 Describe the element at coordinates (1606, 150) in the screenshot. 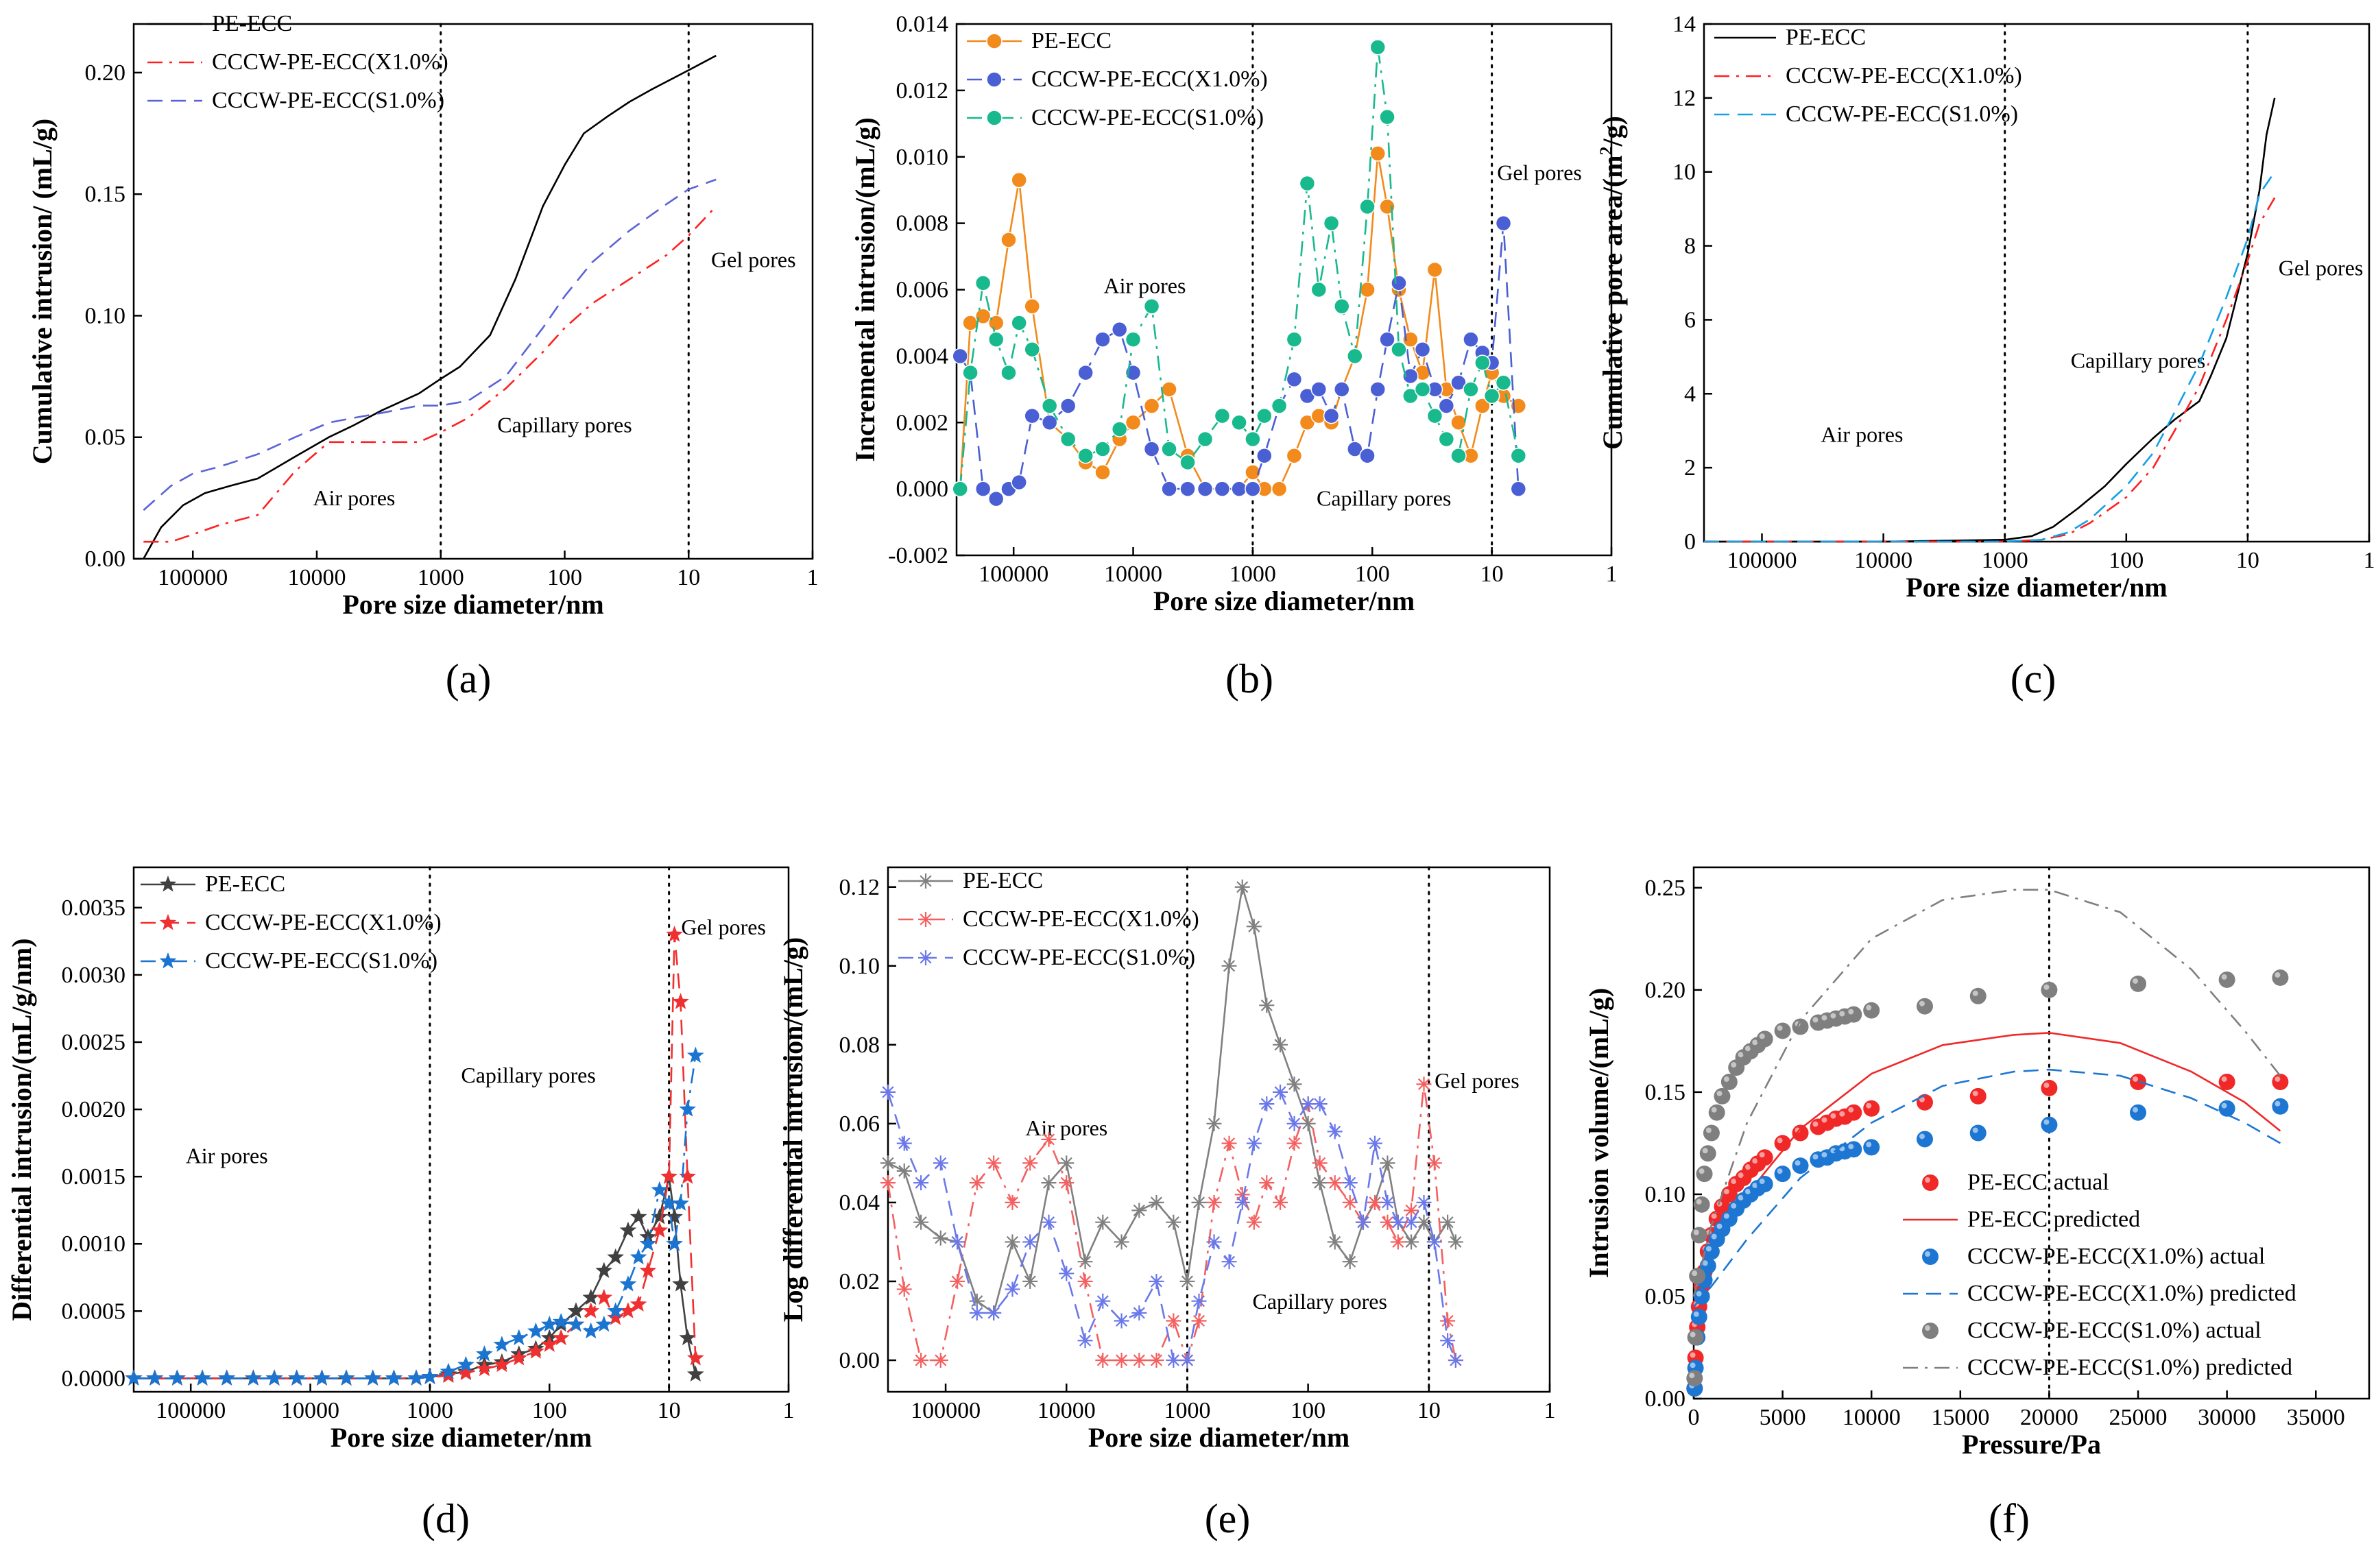

I see `y-axis-label-part: 2` at that location.